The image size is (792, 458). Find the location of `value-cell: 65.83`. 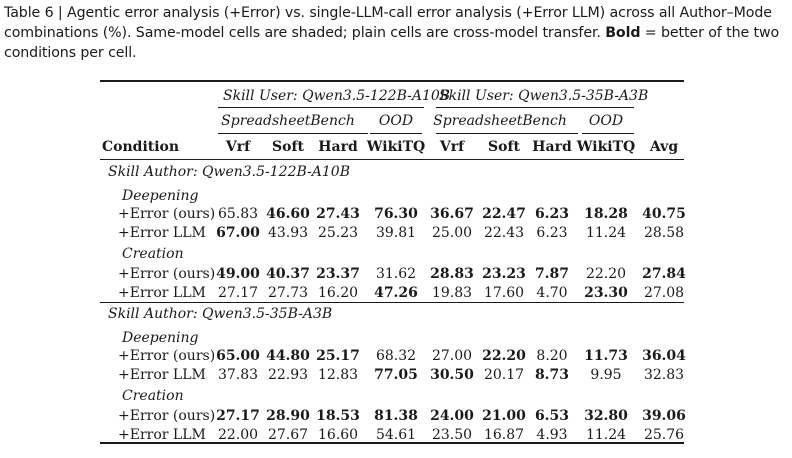

value-cell: 65.83 is located at coordinates (238, 214).